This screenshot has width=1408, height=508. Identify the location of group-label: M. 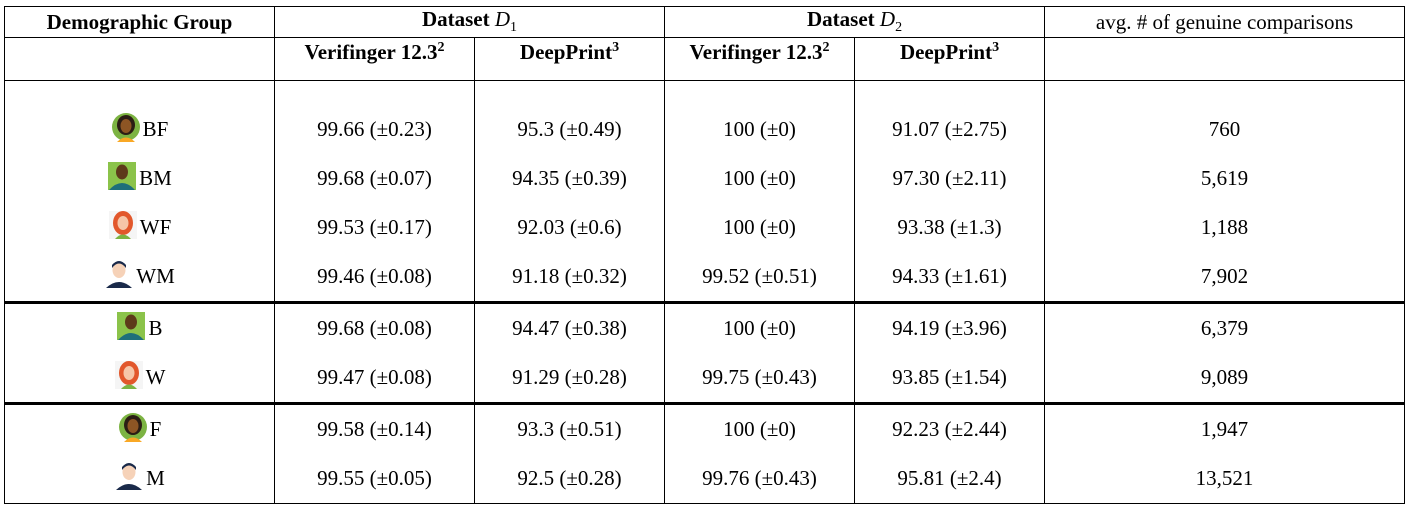
(139, 476).